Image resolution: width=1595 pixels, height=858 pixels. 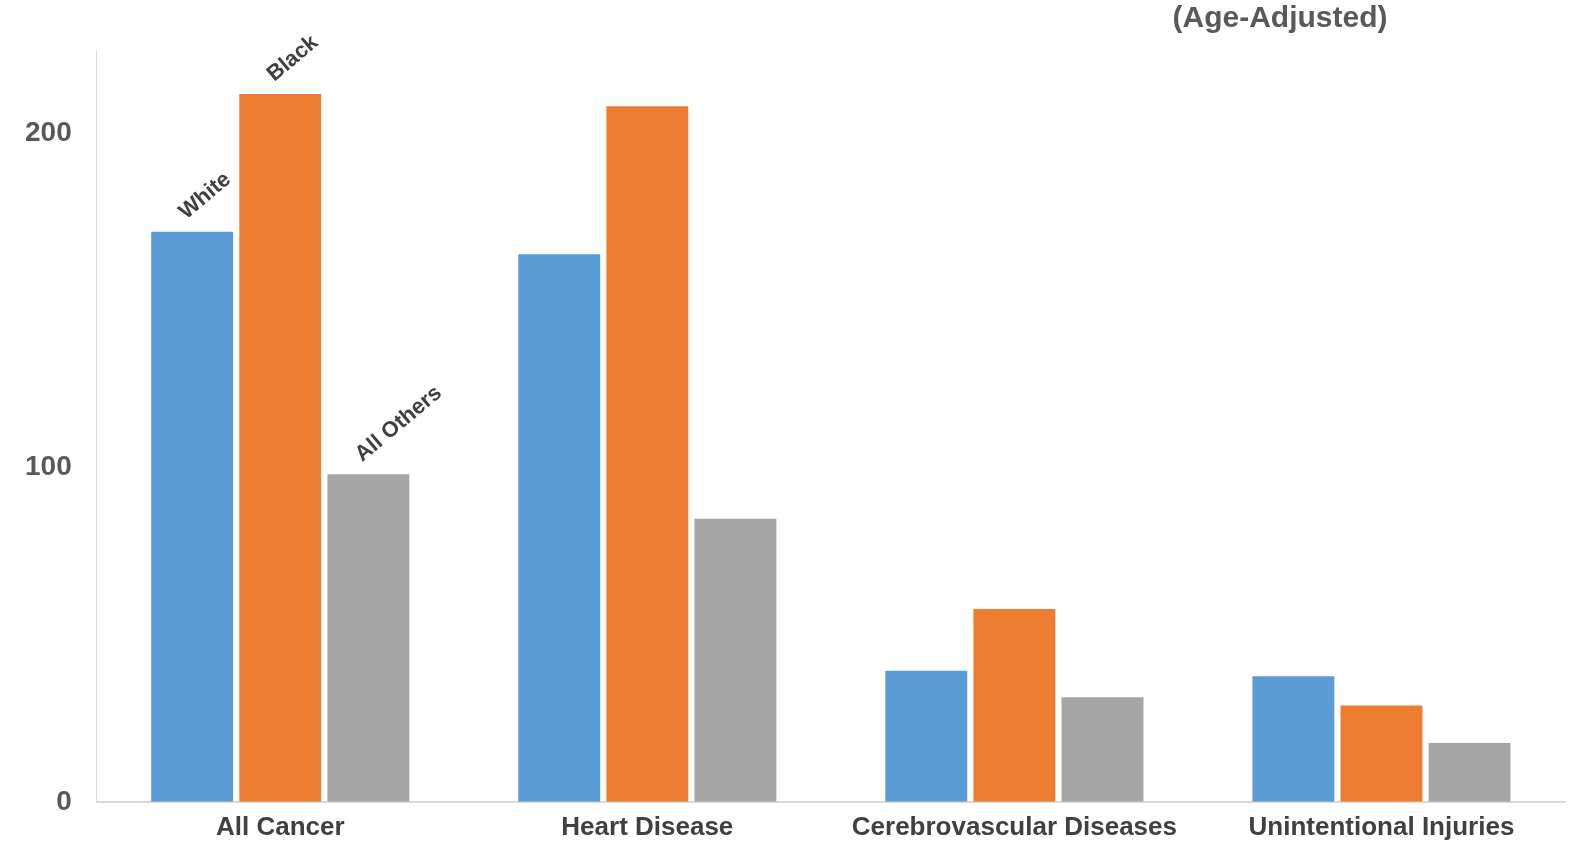 I want to click on x-tick-label: Unintentional Injuries, so click(x=1381, y=825).